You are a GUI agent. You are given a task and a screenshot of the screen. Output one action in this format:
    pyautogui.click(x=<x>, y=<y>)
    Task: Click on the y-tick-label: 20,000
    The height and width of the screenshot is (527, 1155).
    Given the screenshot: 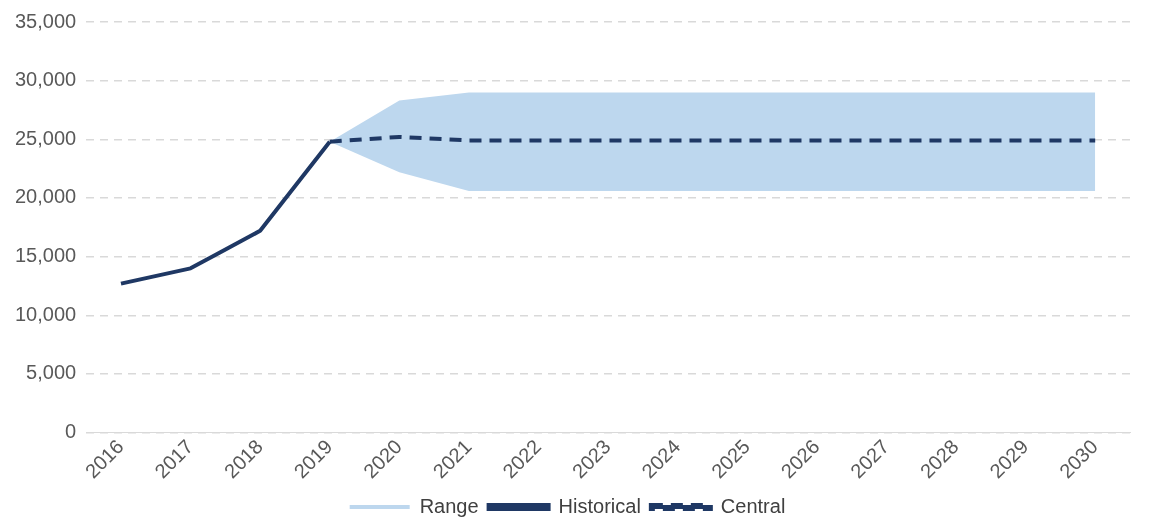 What is the action you would take?
    pyautogui.click(x=46, y=196)
    